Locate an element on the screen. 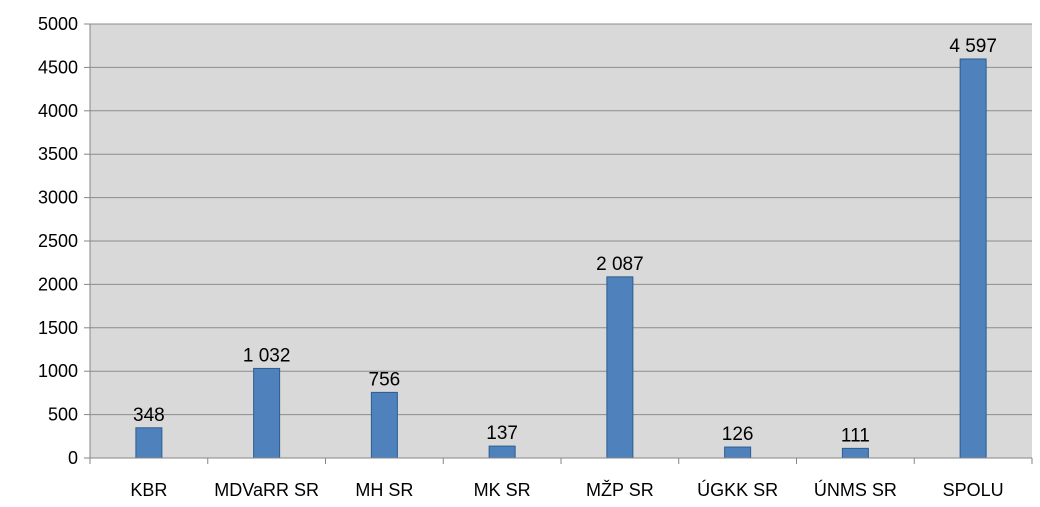 This screenshot has width=1040, height=507. x-tick-label: ÚNMS SR is located at coordinates (855, 489).